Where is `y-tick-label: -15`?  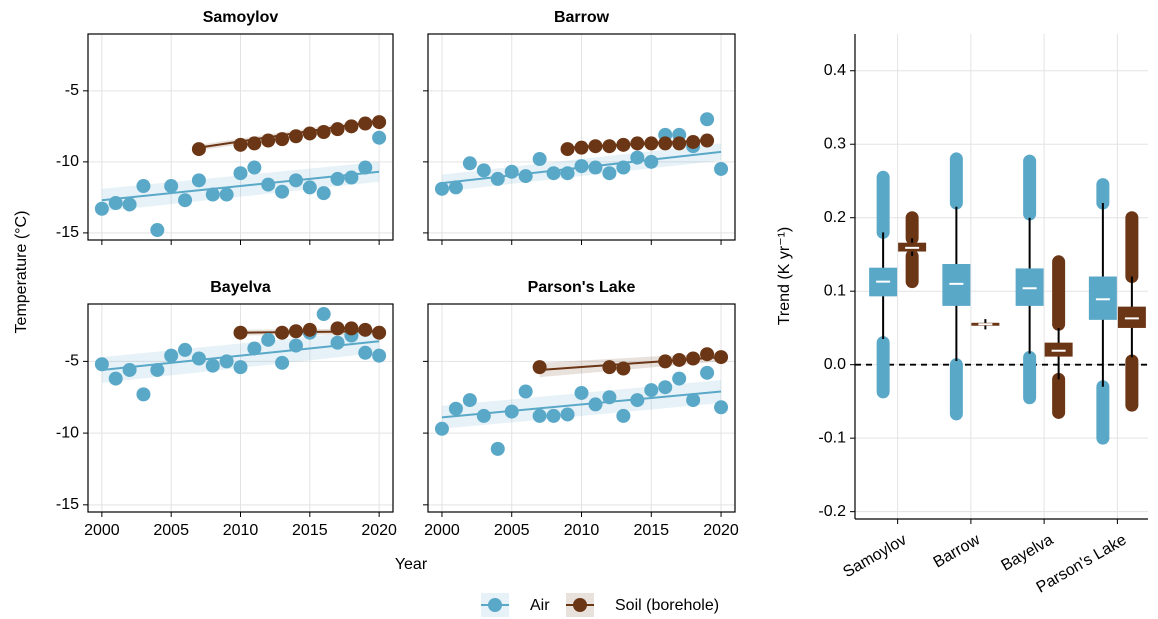
y-tick-label: -15 is located at coordinates (67, 504).